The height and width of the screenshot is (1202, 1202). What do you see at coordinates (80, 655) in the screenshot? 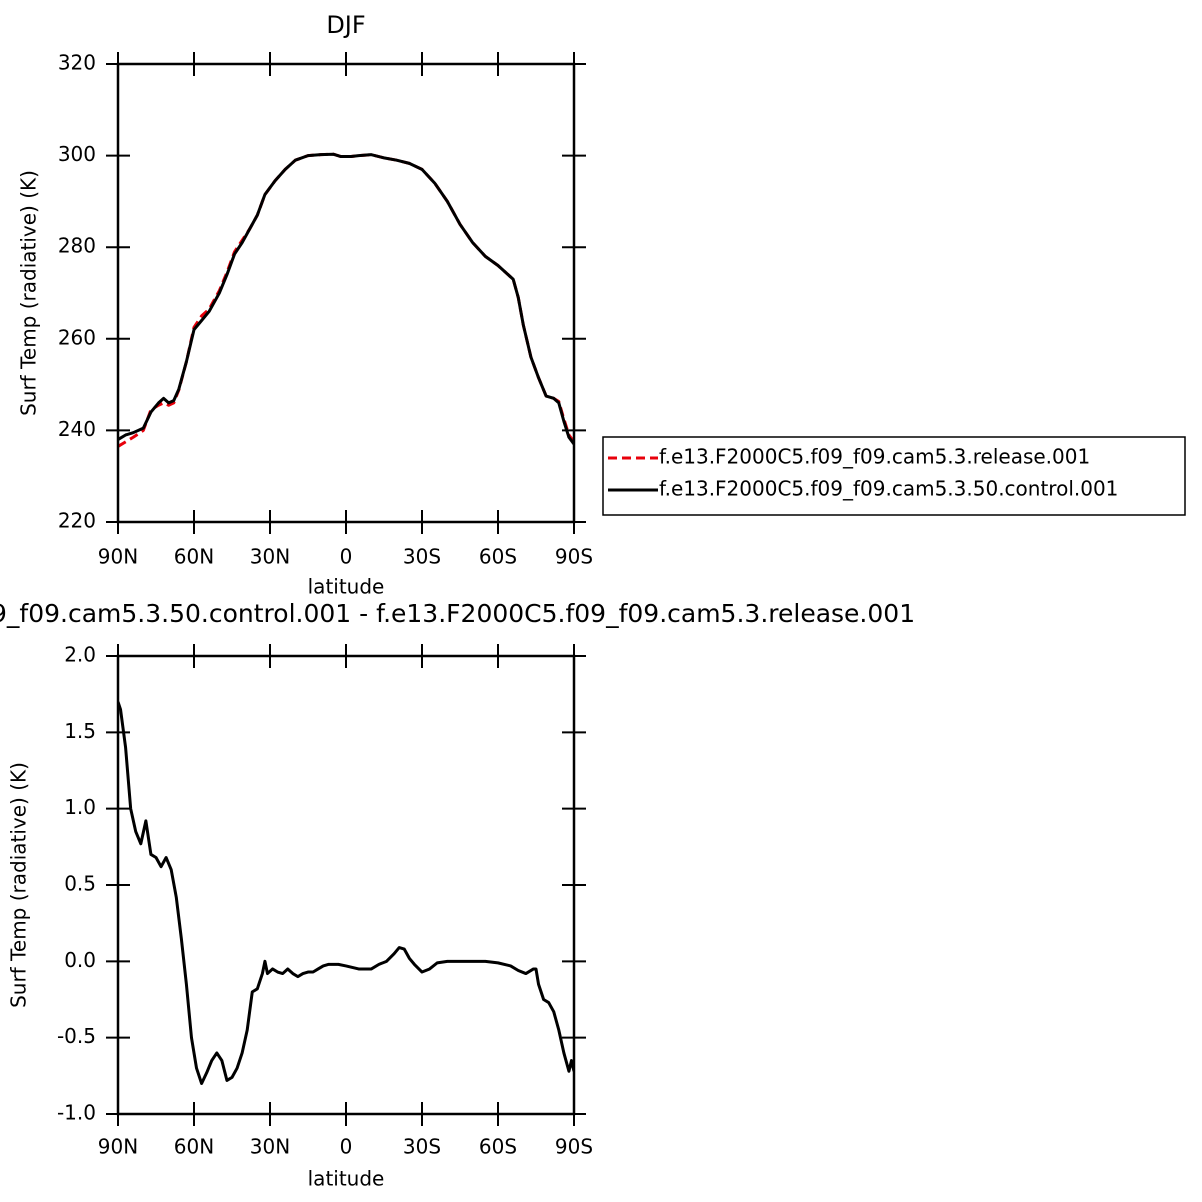
I see `y-tick-label: 2.0` at bounding box center [80, 655].